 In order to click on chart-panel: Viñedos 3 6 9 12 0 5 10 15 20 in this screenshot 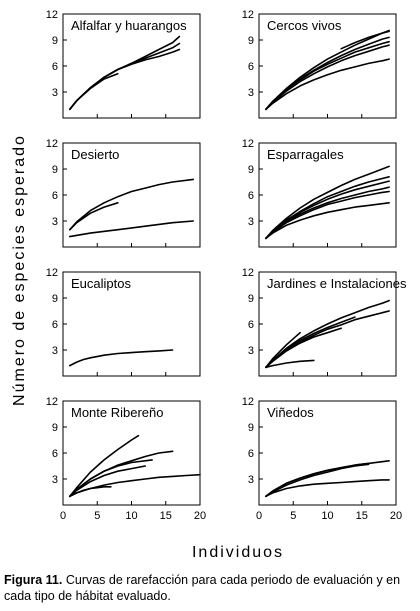, I will do `click(322, 459)`.